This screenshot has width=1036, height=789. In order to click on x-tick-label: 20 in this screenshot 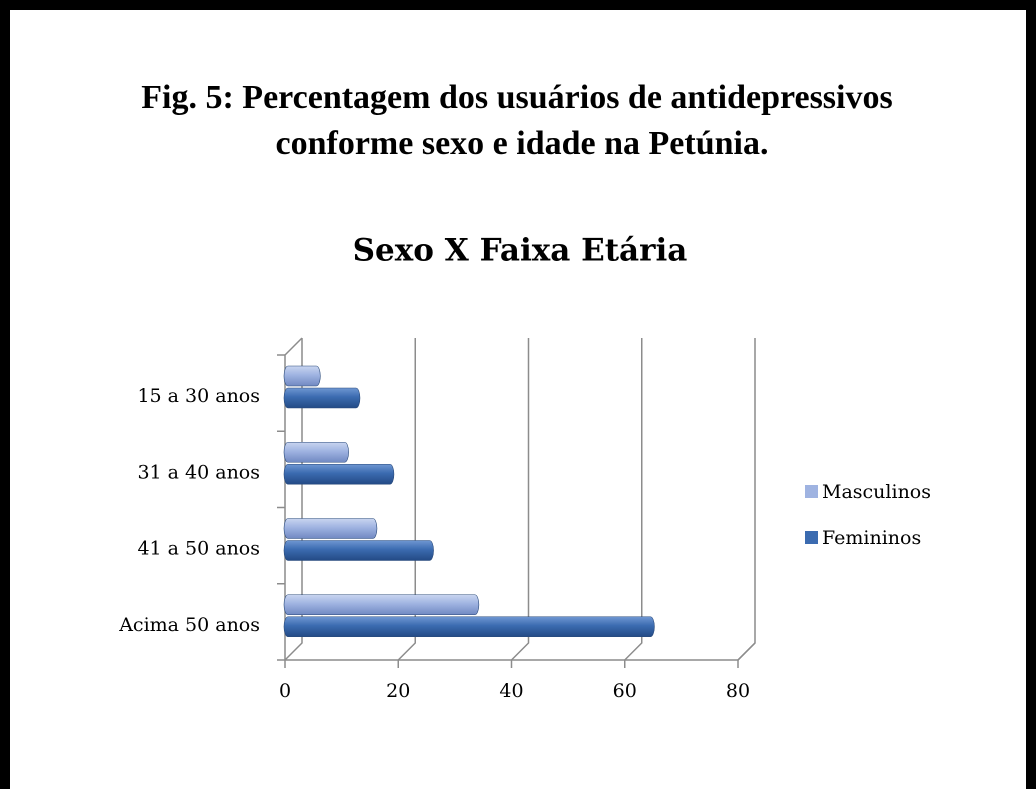, I will do `click(398, 691)`.